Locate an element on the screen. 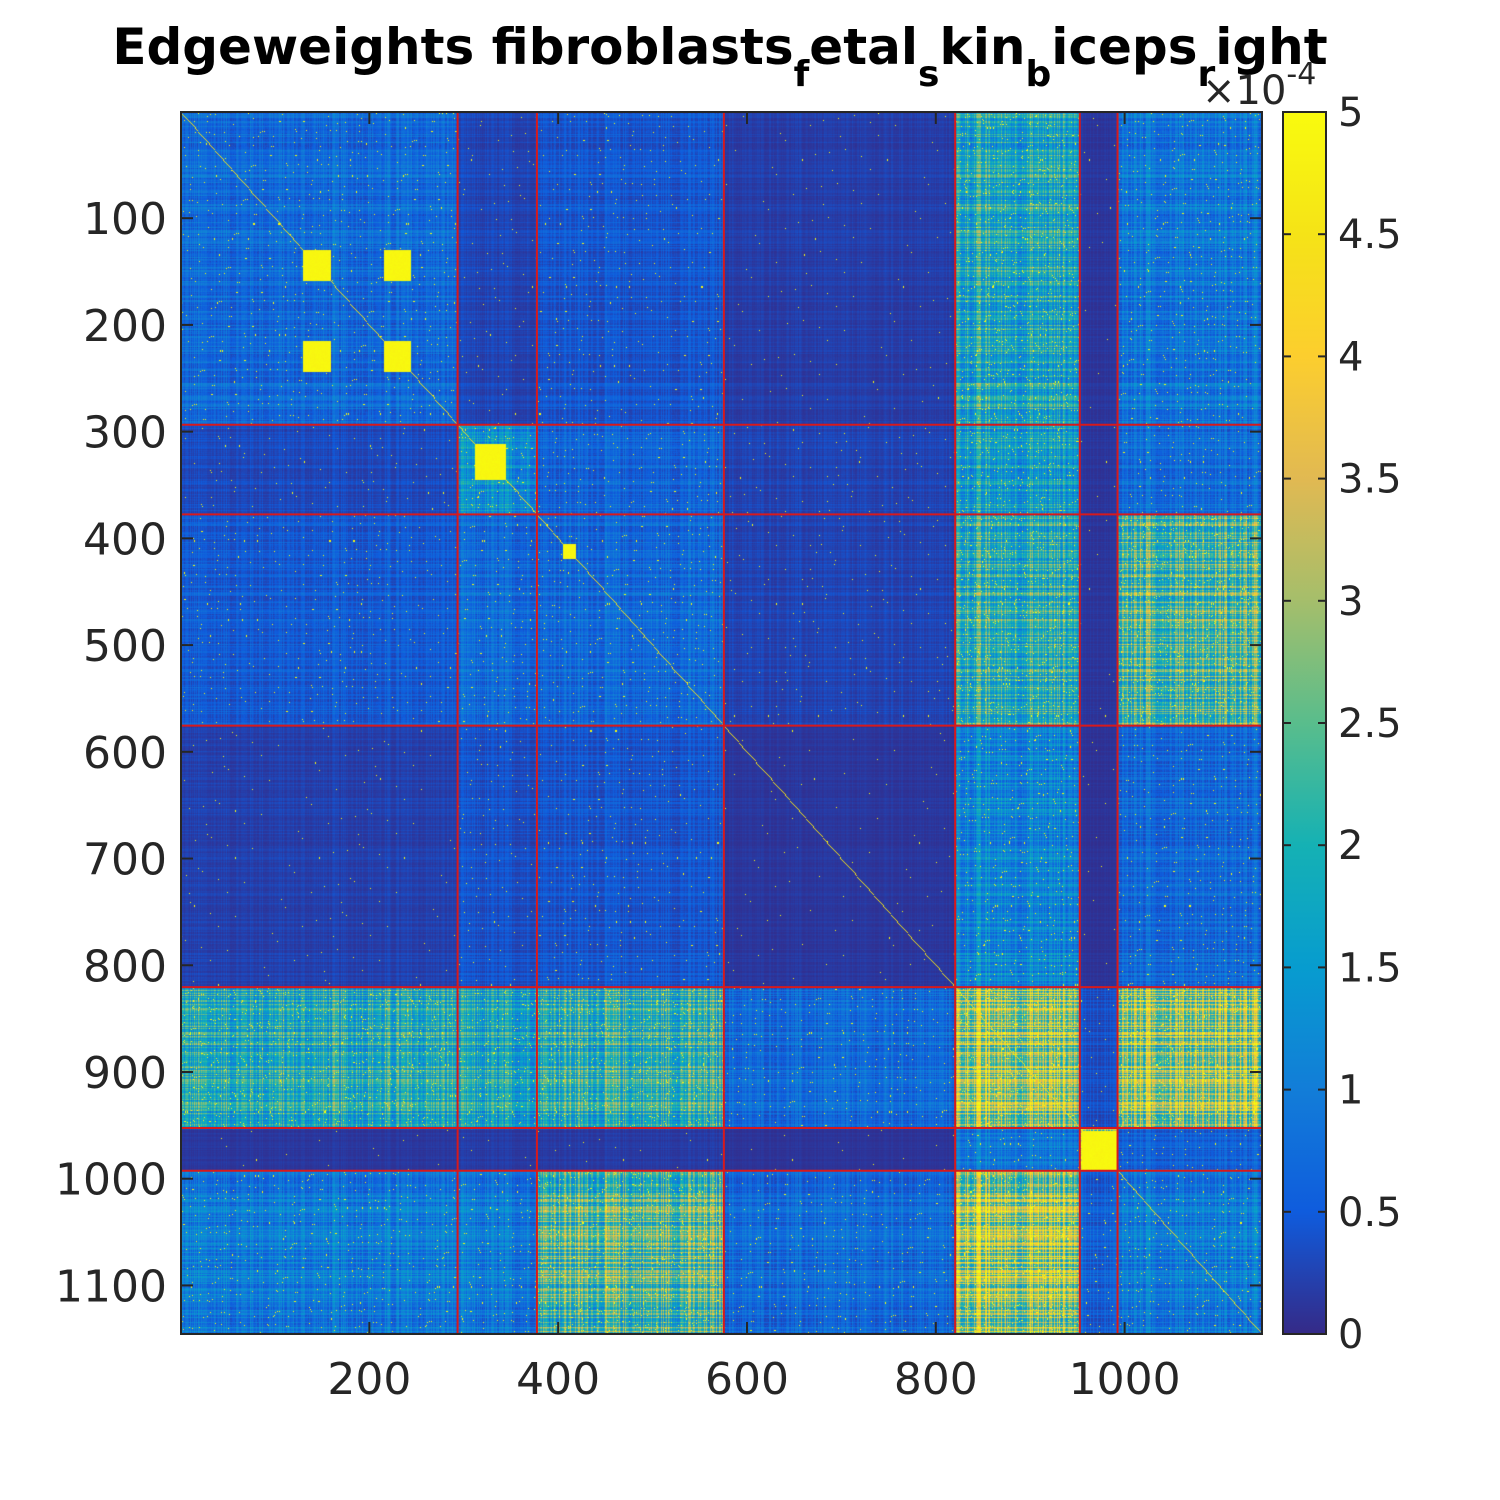 The image size is (1500, 1500). x-tick-label: 800 is located at coordinates (936, 1379).